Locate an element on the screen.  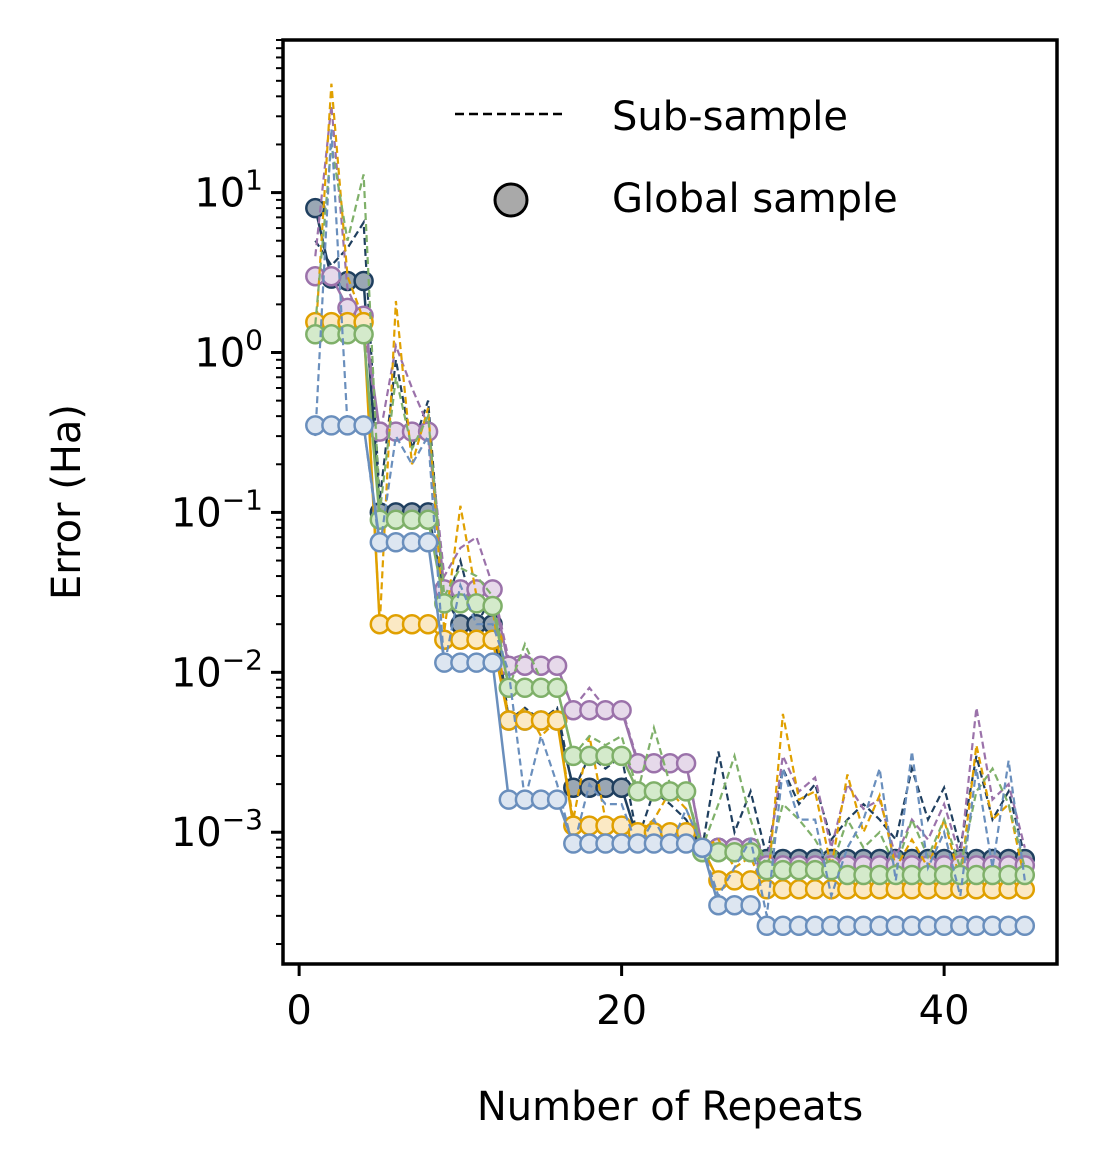
y-tick-label: 10⁻³ is located at coordinates (217, 829).